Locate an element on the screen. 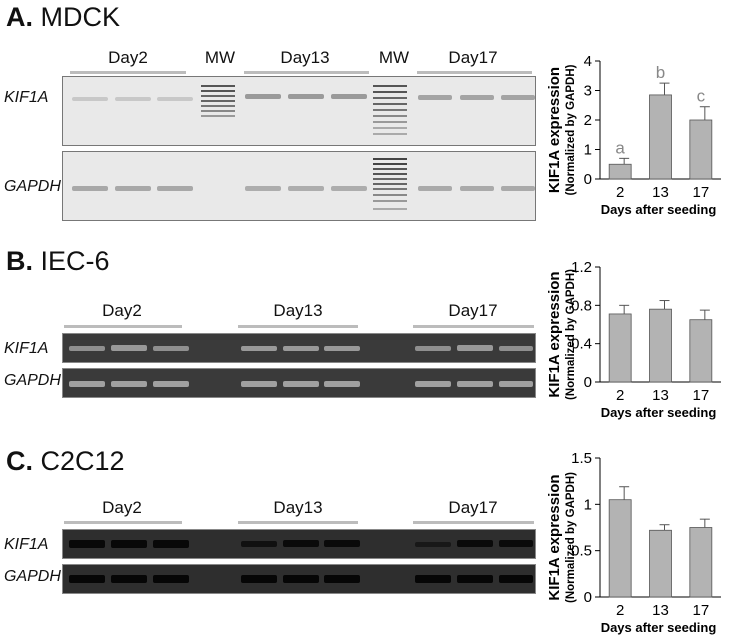  panel-title: B. IEC-6 is located at coordinates (58, 261).